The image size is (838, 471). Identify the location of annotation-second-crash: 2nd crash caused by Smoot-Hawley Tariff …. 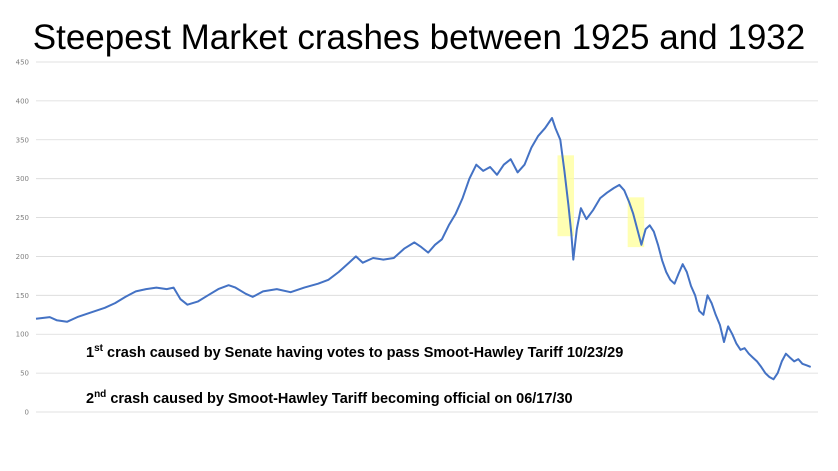
(329, 398).